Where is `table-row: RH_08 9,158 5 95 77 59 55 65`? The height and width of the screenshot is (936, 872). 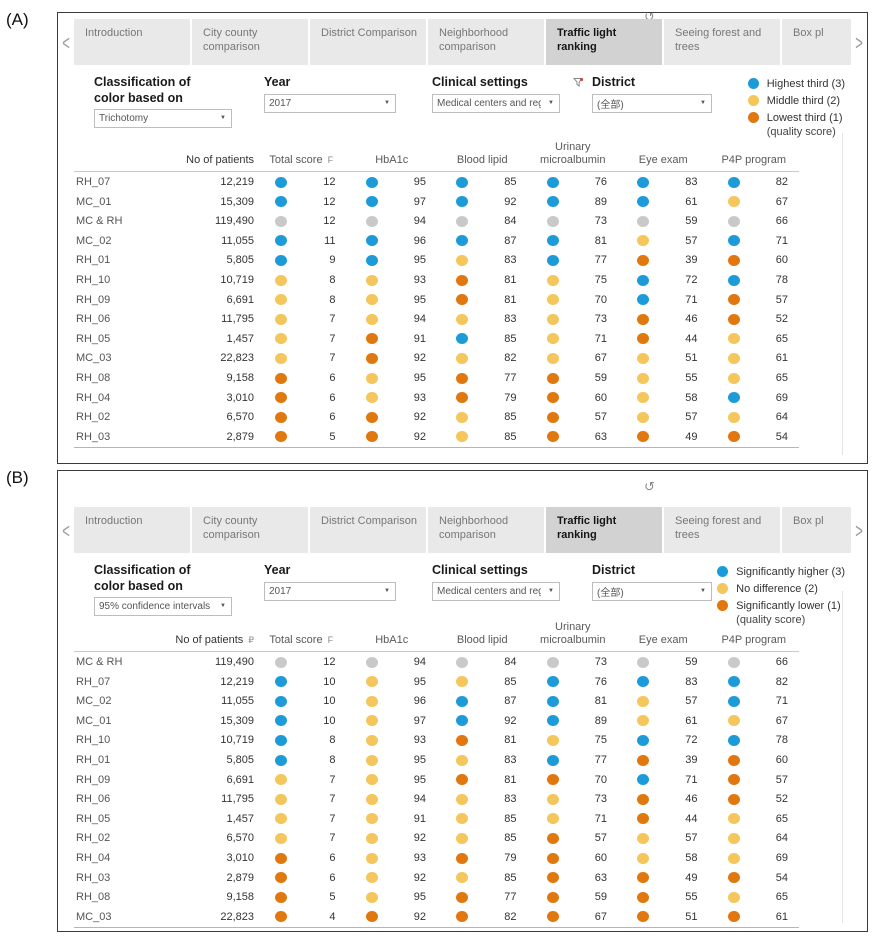 table-row: RH_08 9,158 5 95 77 59 55 65 is located at coordinates (436, 897).